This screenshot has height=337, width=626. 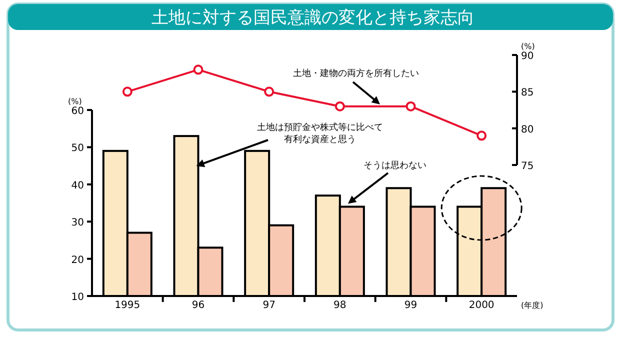 What do you see at coordinates (320, 133) in the screenshot?
I see `series-label: 土地は預貯金や株式等に比べて有利な資産と思う` at bounding box center [320, 133].